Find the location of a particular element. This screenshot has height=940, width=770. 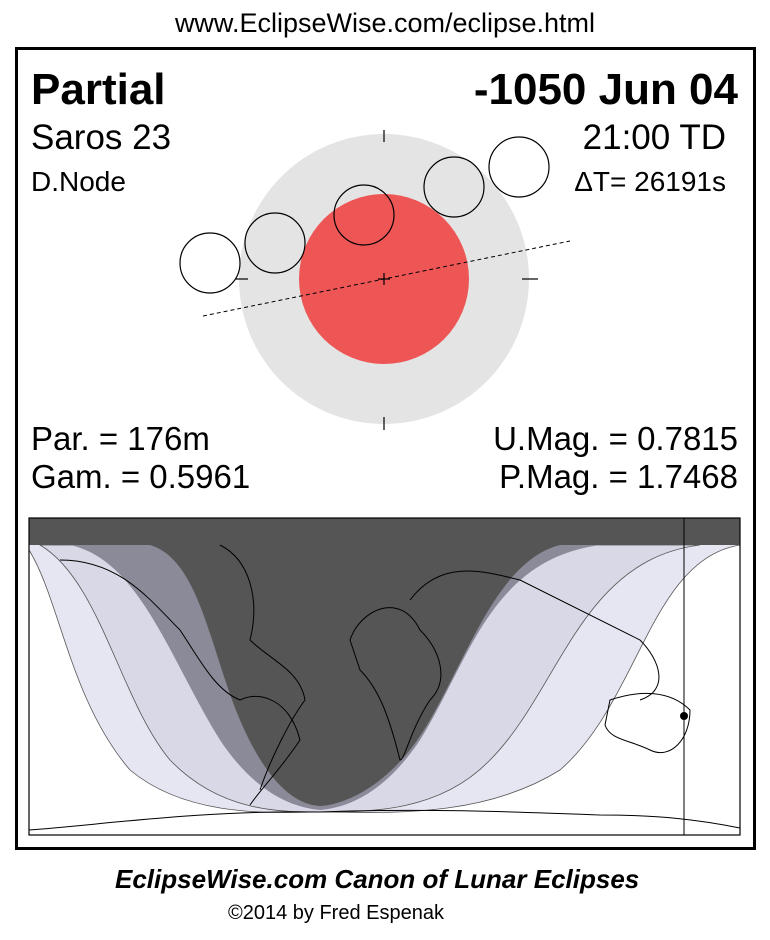

time: 21:00 TD is located at coordinates (654, 137).